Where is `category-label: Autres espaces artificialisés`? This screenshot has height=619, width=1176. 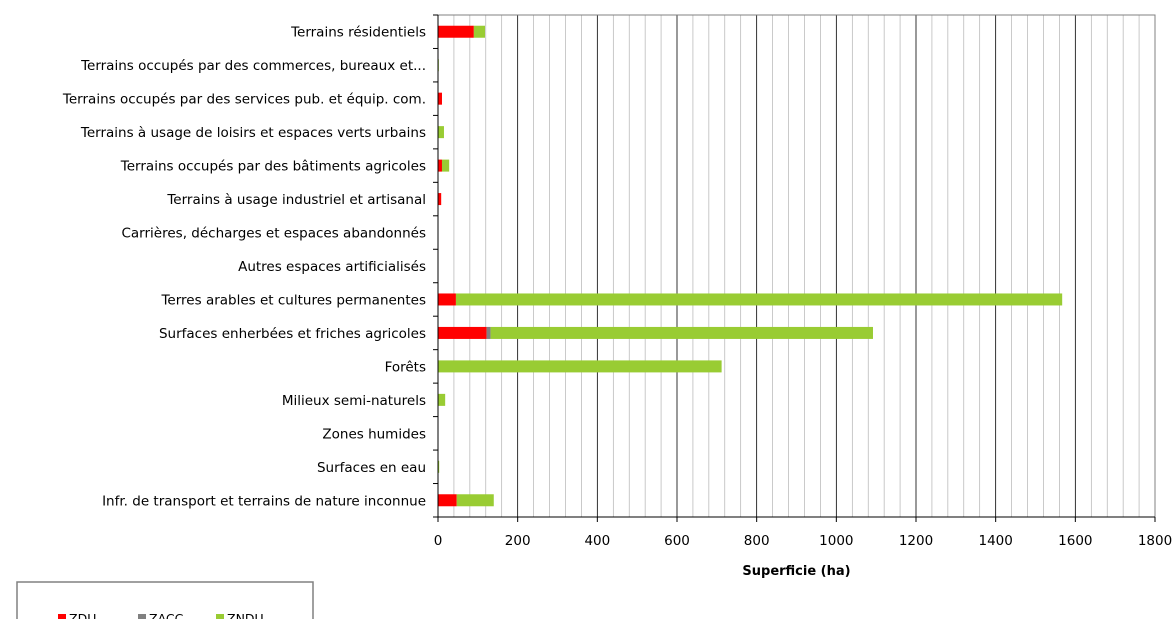
category-label: Autres espaces artificialisés is located at coordinates (332, 267).